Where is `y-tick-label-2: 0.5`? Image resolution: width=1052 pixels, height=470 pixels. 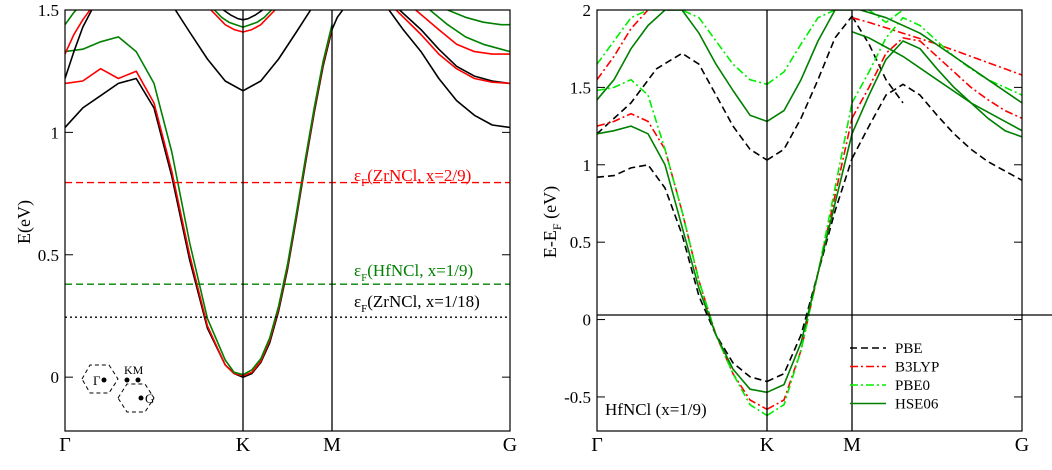
y-tick-label-2: 0.5 is located at coordinates (580, 242).